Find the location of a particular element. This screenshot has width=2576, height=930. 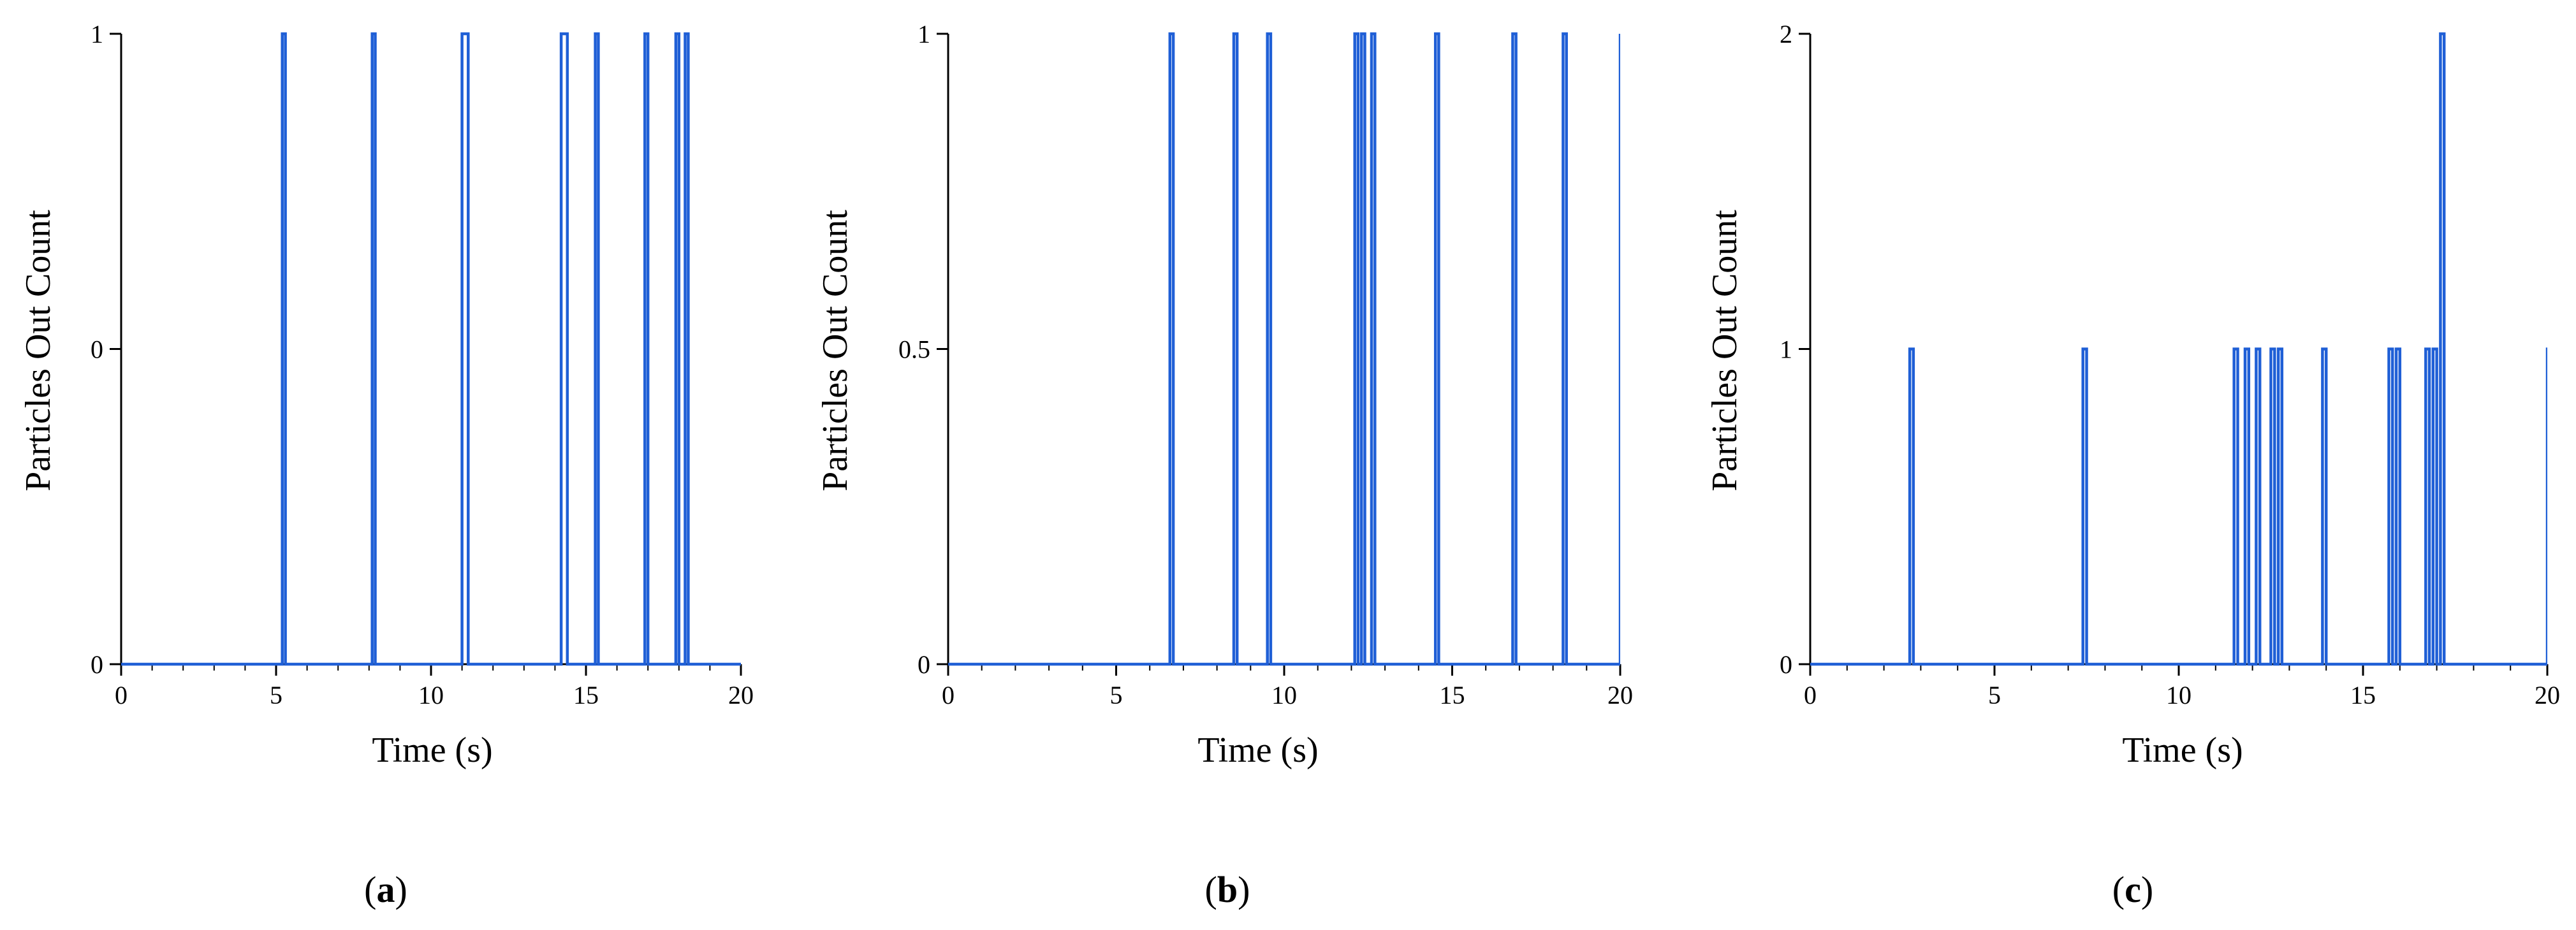

panel-label-letter: a is located at coordinates (386, 889).